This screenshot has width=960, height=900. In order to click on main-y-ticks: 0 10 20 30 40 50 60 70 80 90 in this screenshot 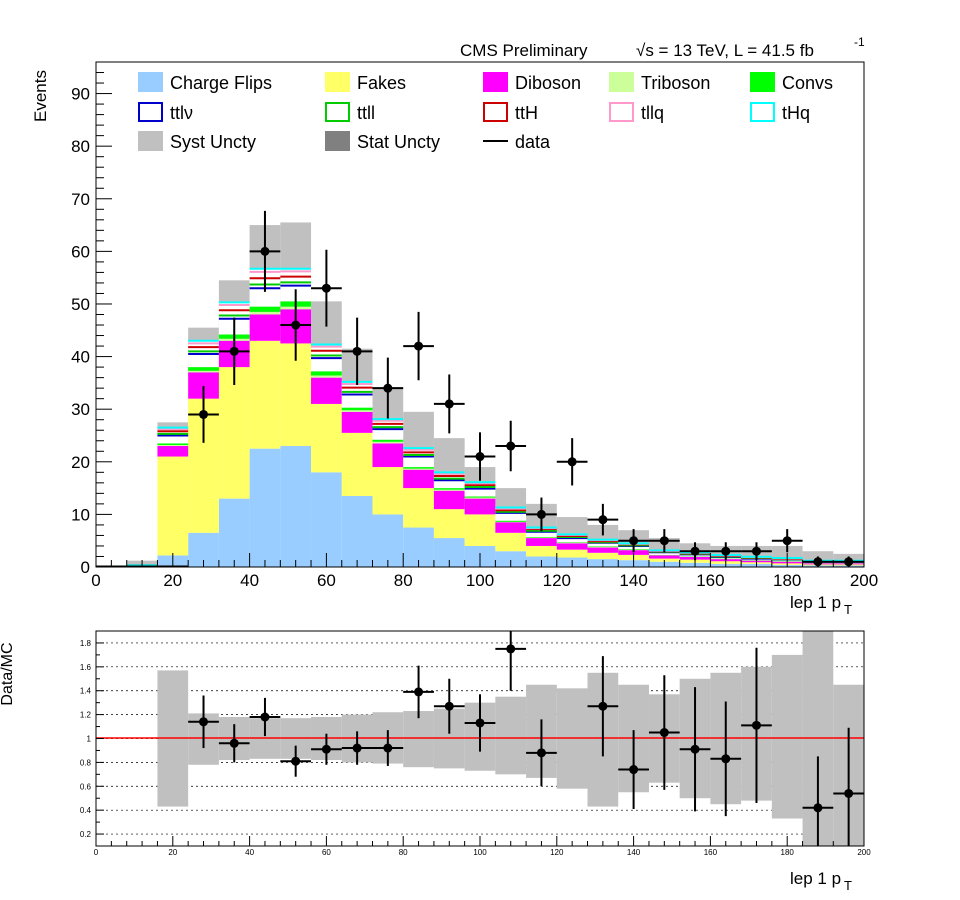, I will do `click(91, 319)`.